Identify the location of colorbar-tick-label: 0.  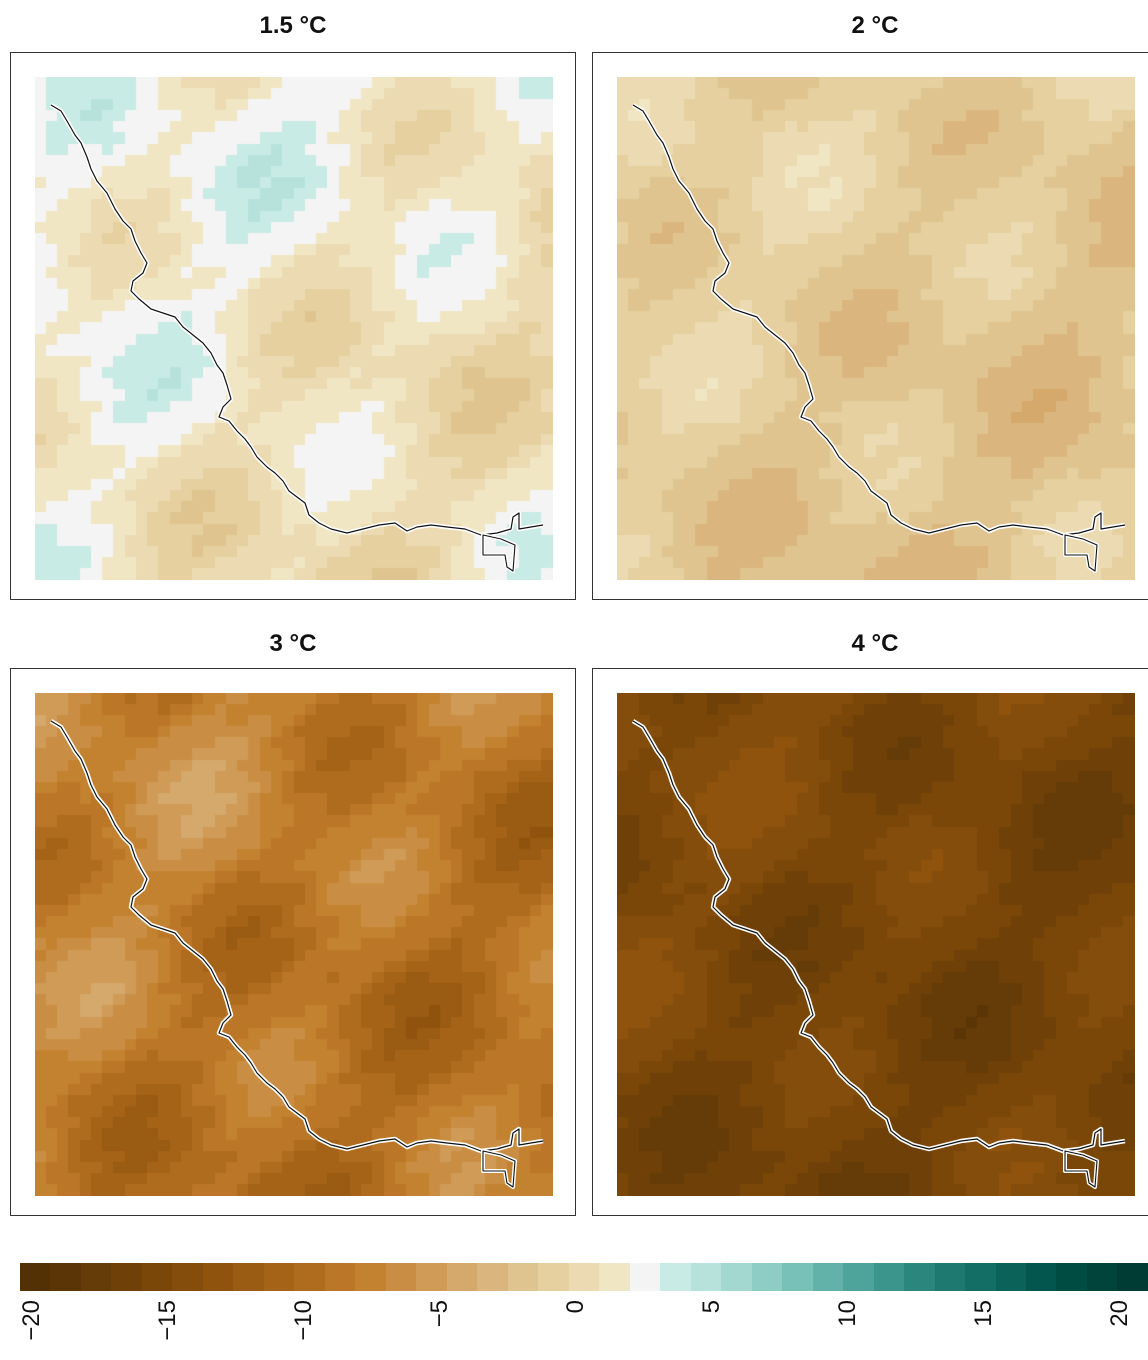
(575, 1307).